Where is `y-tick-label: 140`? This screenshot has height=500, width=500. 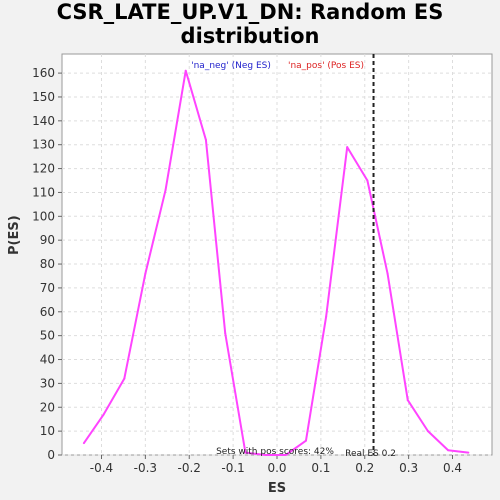 y-tick-label: 140 is located at coordinates (43, 121).